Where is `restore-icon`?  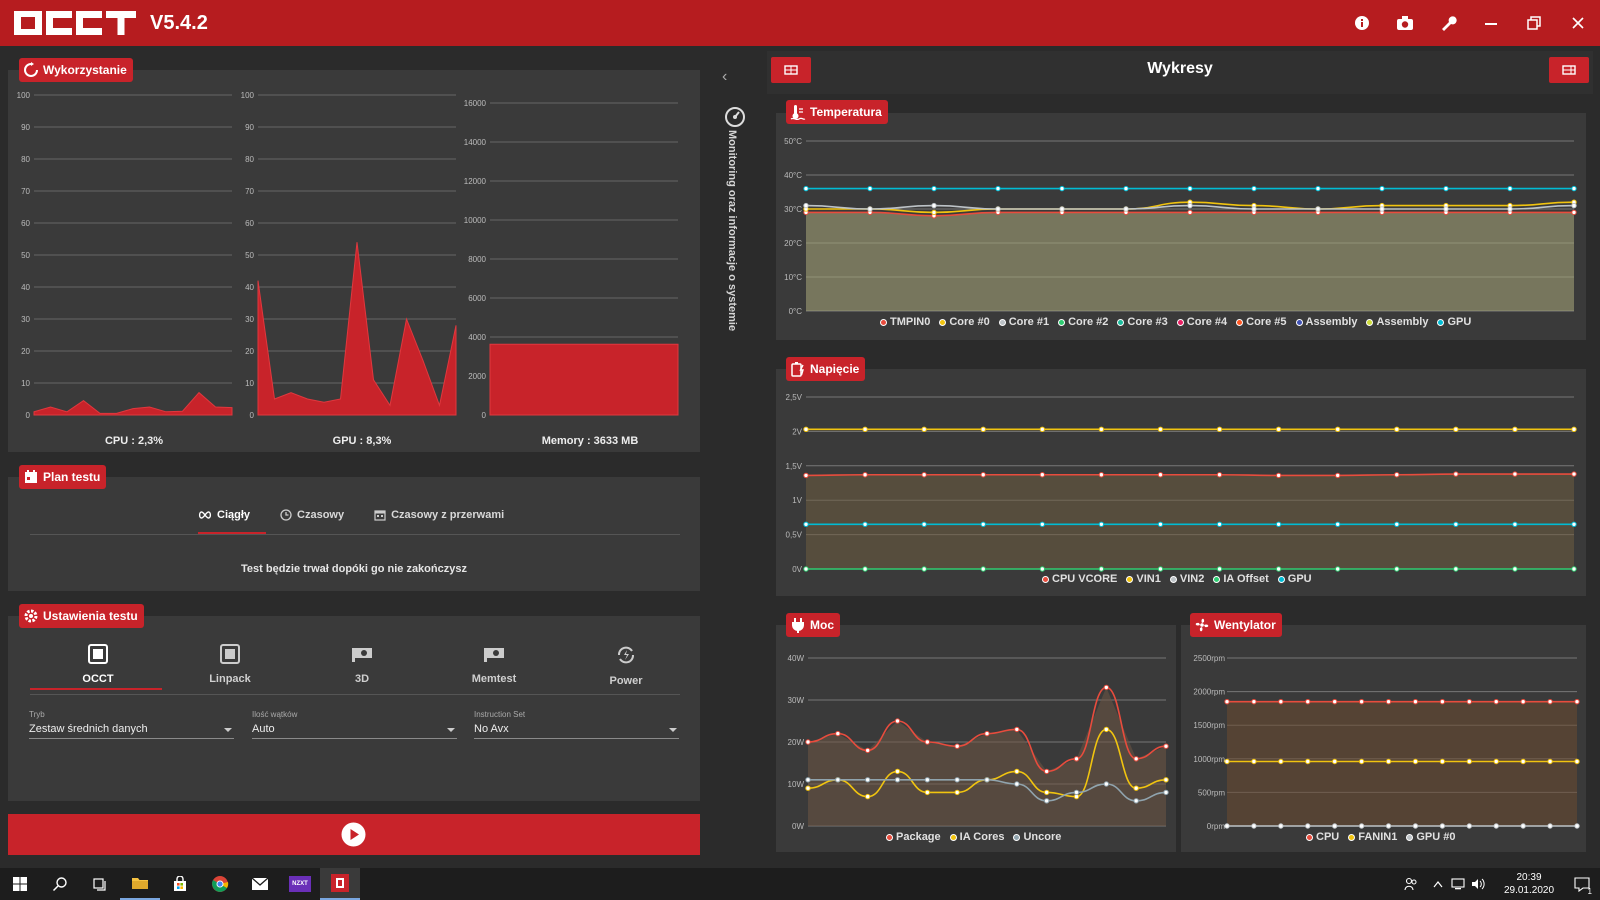 restore-icon is located at coordinates (1534, 23).